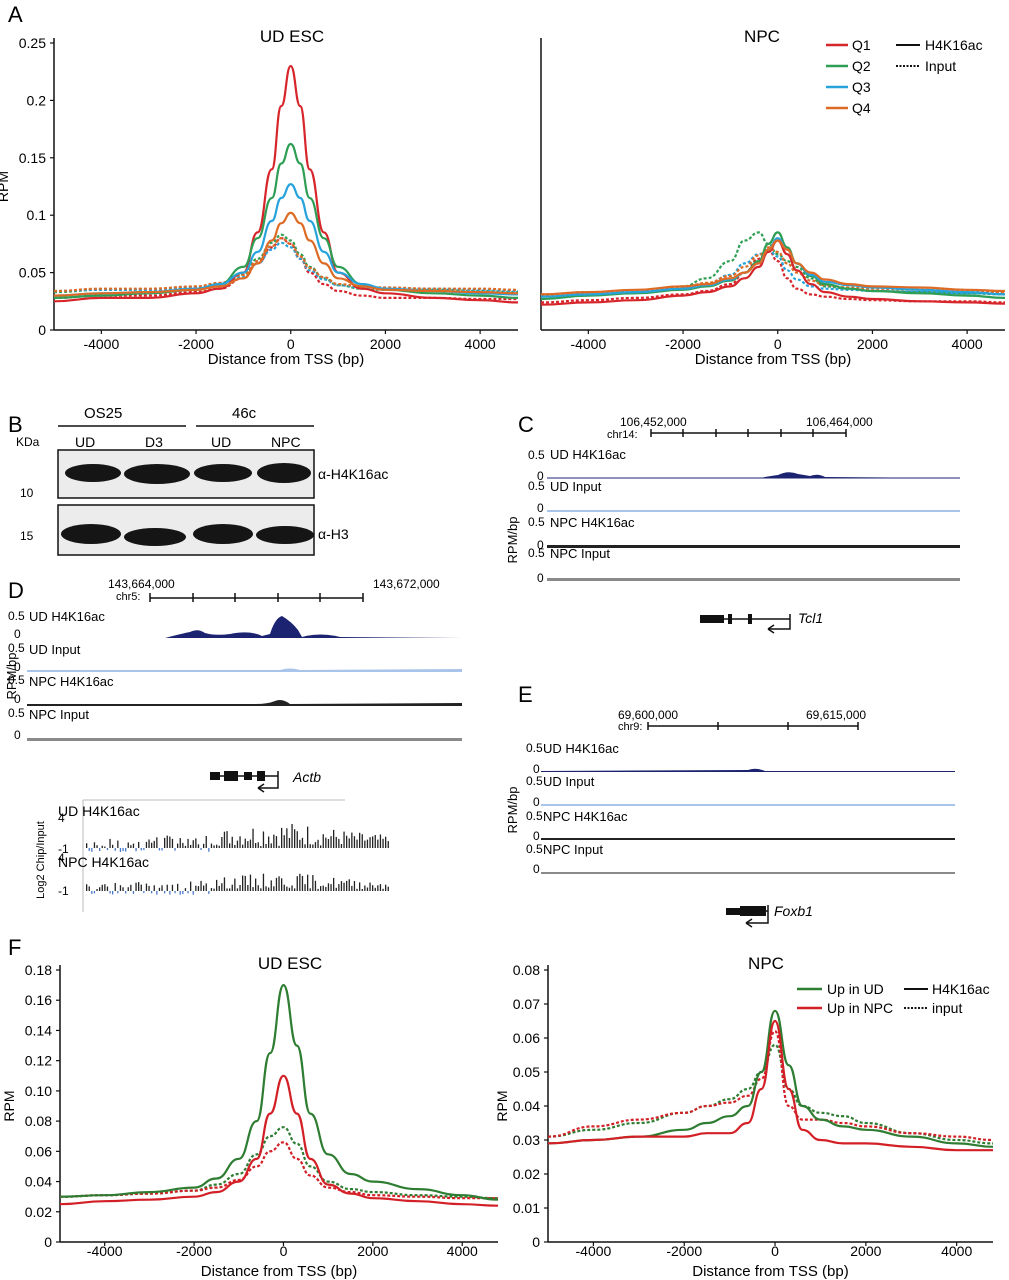 The image size is (1009, 1280). What do you see at coordinates (17, 667) in the screenshot?
I see `tracks-d-ymin-2: 0` at bounding box center [17, 667].